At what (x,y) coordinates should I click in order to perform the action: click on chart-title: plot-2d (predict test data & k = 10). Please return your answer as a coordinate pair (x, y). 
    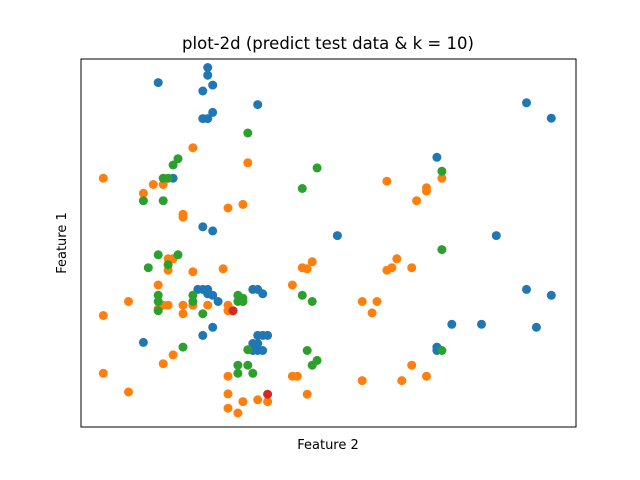
    Looking at the image, I should click on (328, 43).